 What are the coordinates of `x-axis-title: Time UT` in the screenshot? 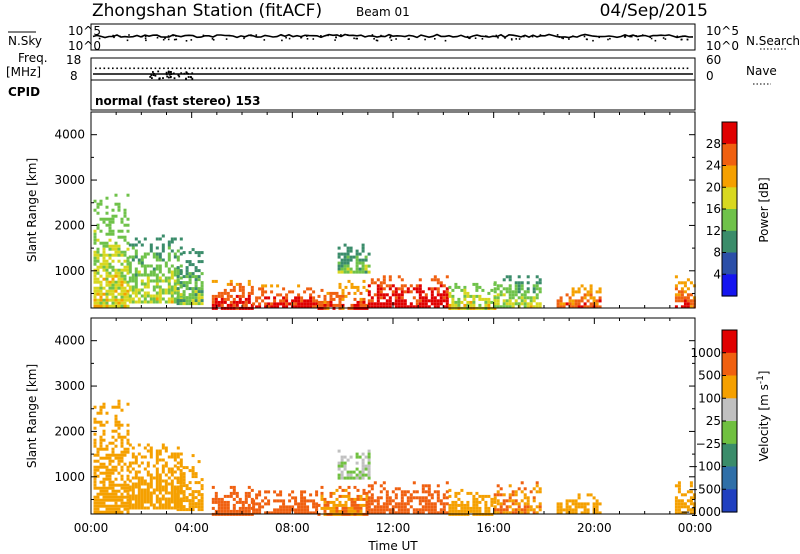 It's located at (392, 546).